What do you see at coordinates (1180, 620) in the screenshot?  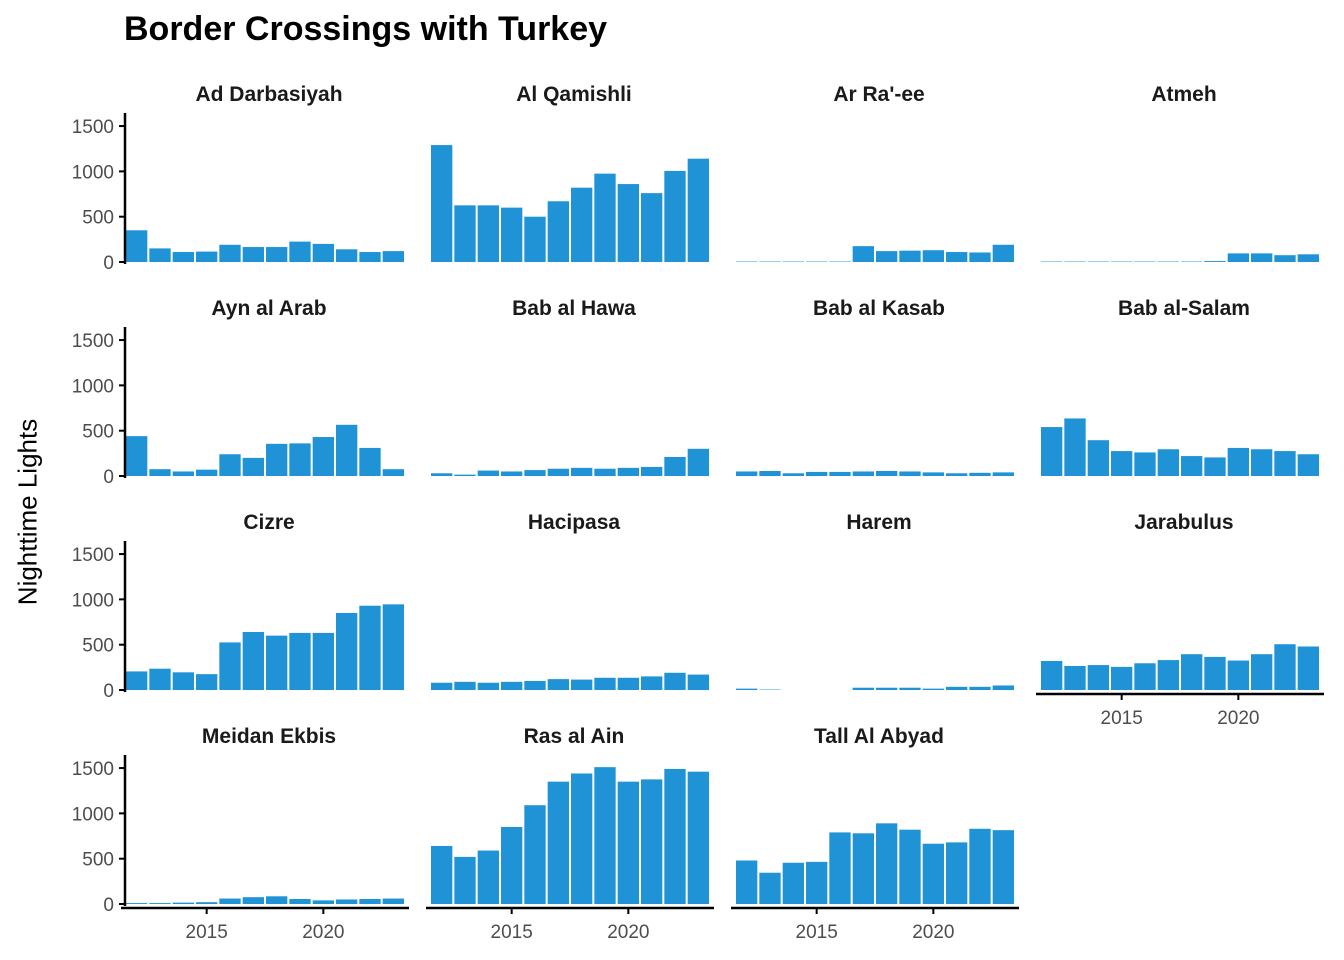 I see `facet-jarabulus: Jarabulus 2015 2020` at bounding box center [1180, 620].